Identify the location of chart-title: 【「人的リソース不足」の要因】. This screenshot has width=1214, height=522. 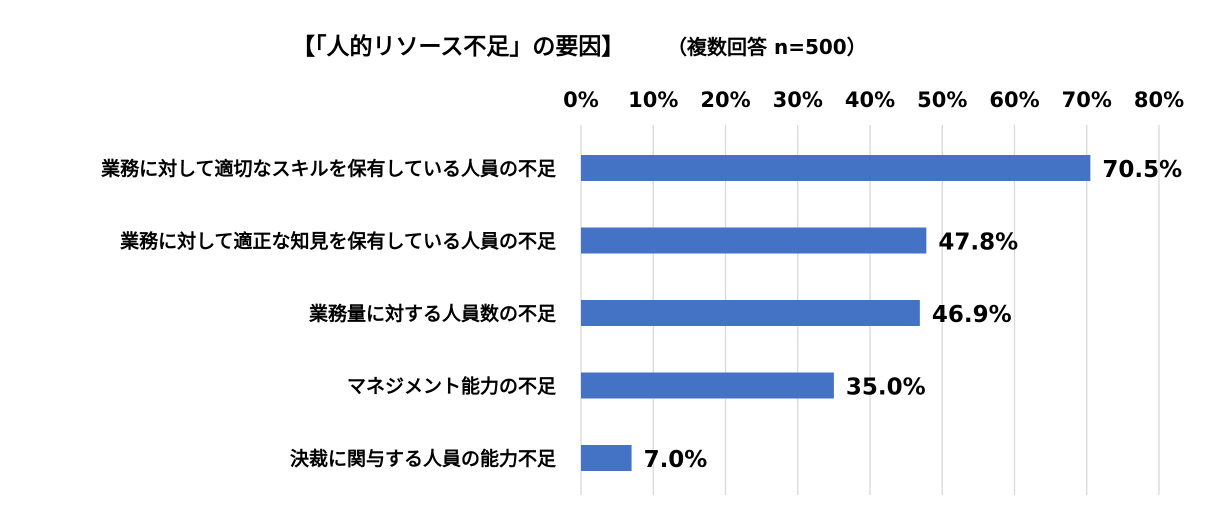
(458, 46).